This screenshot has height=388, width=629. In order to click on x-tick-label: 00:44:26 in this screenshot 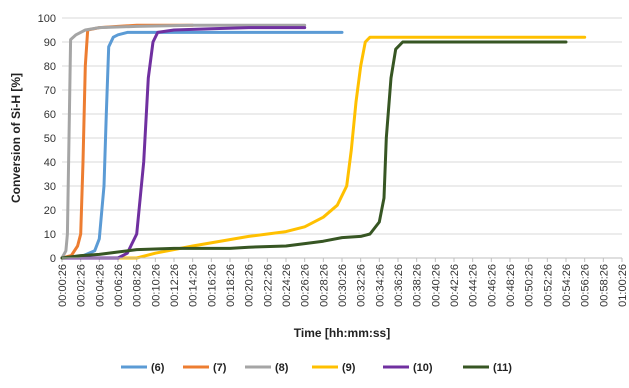, I will do `click(474, 285)`.